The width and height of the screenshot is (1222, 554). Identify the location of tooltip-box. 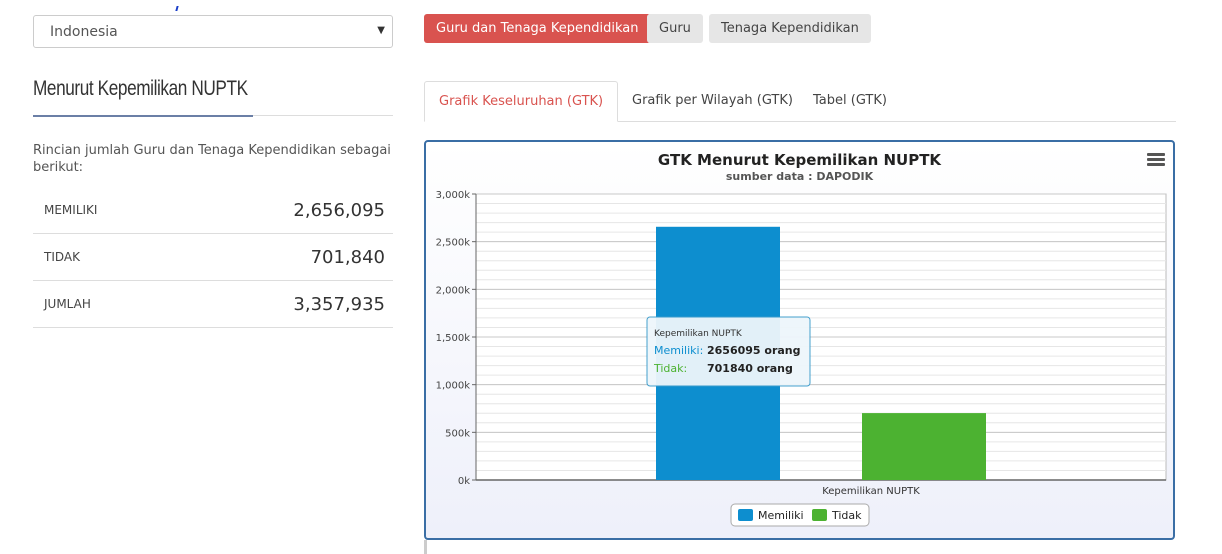
(728, 351).